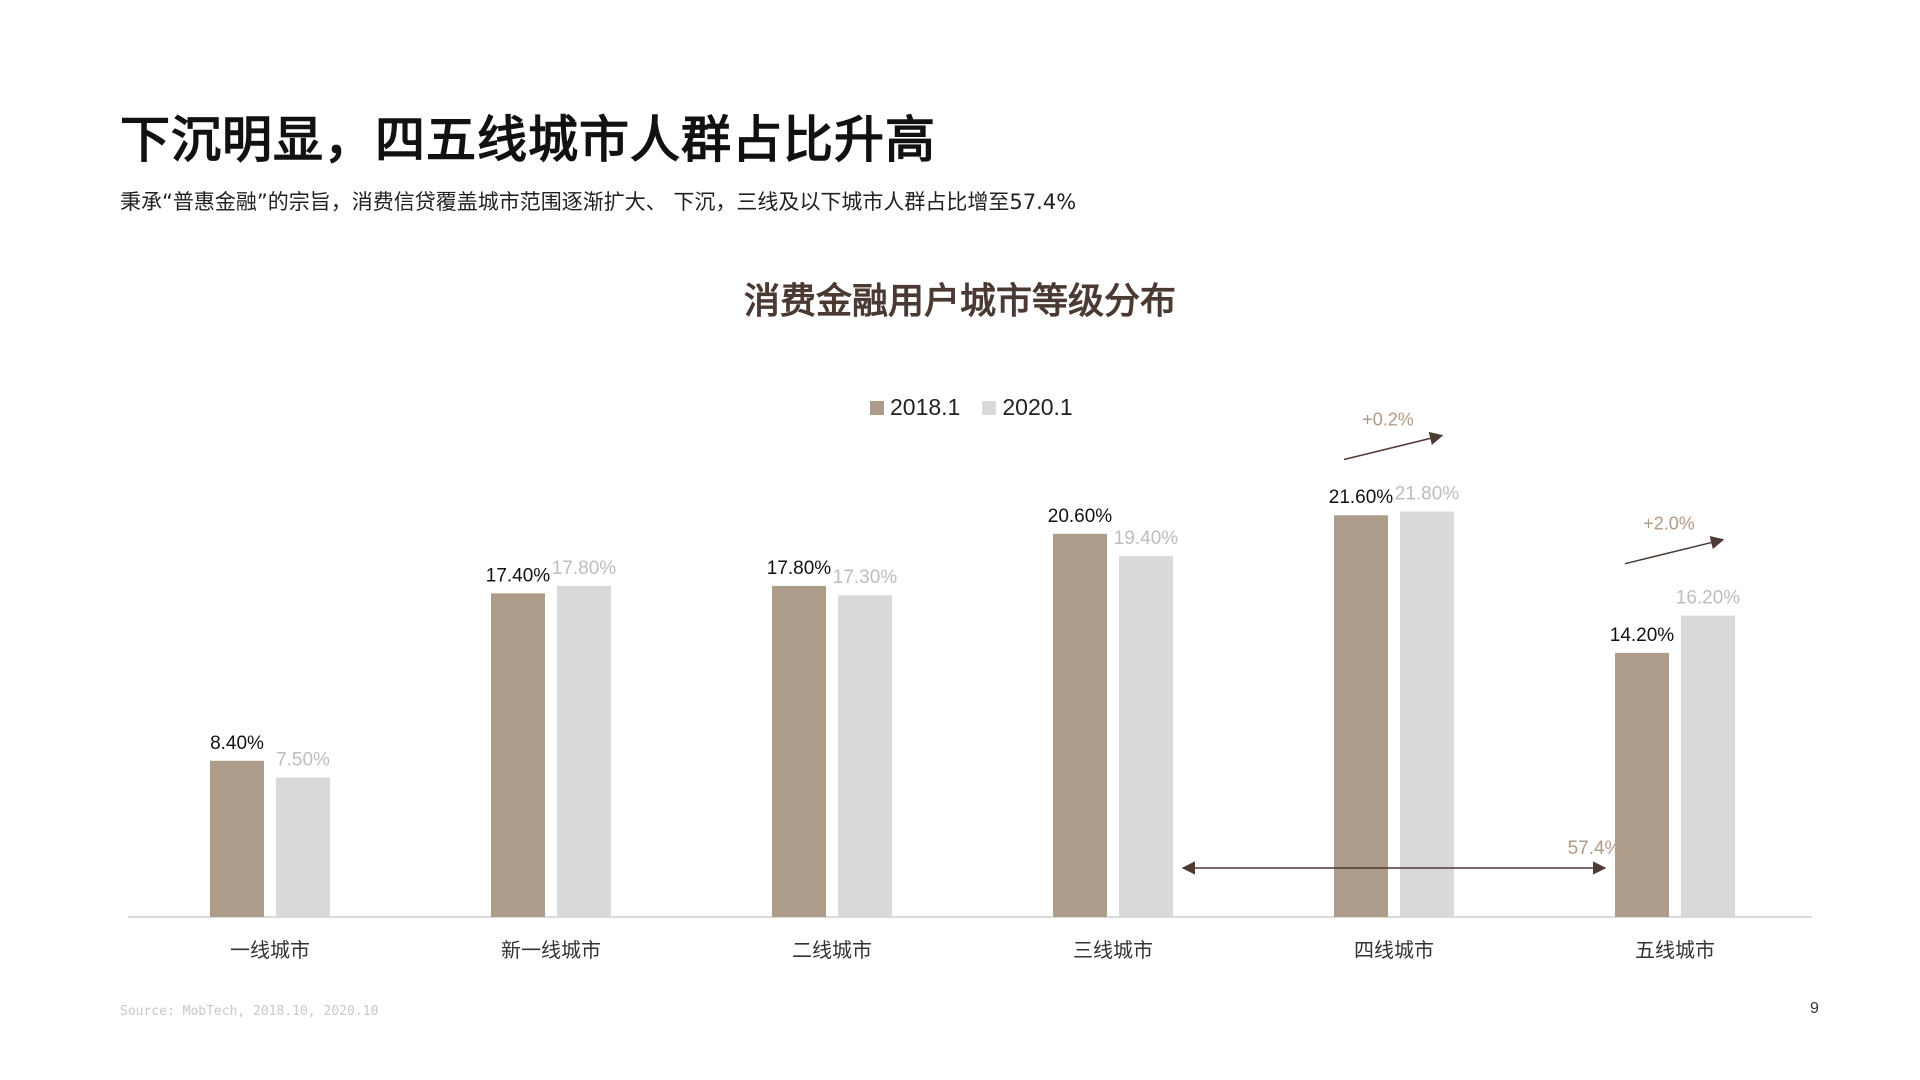 This screenshot has height=1080, width=1920. What do you see at coordinates (1388, 420) in the screenshot?
I see `trend-label-0: +0.2%` at bounding box center [1388, 420].